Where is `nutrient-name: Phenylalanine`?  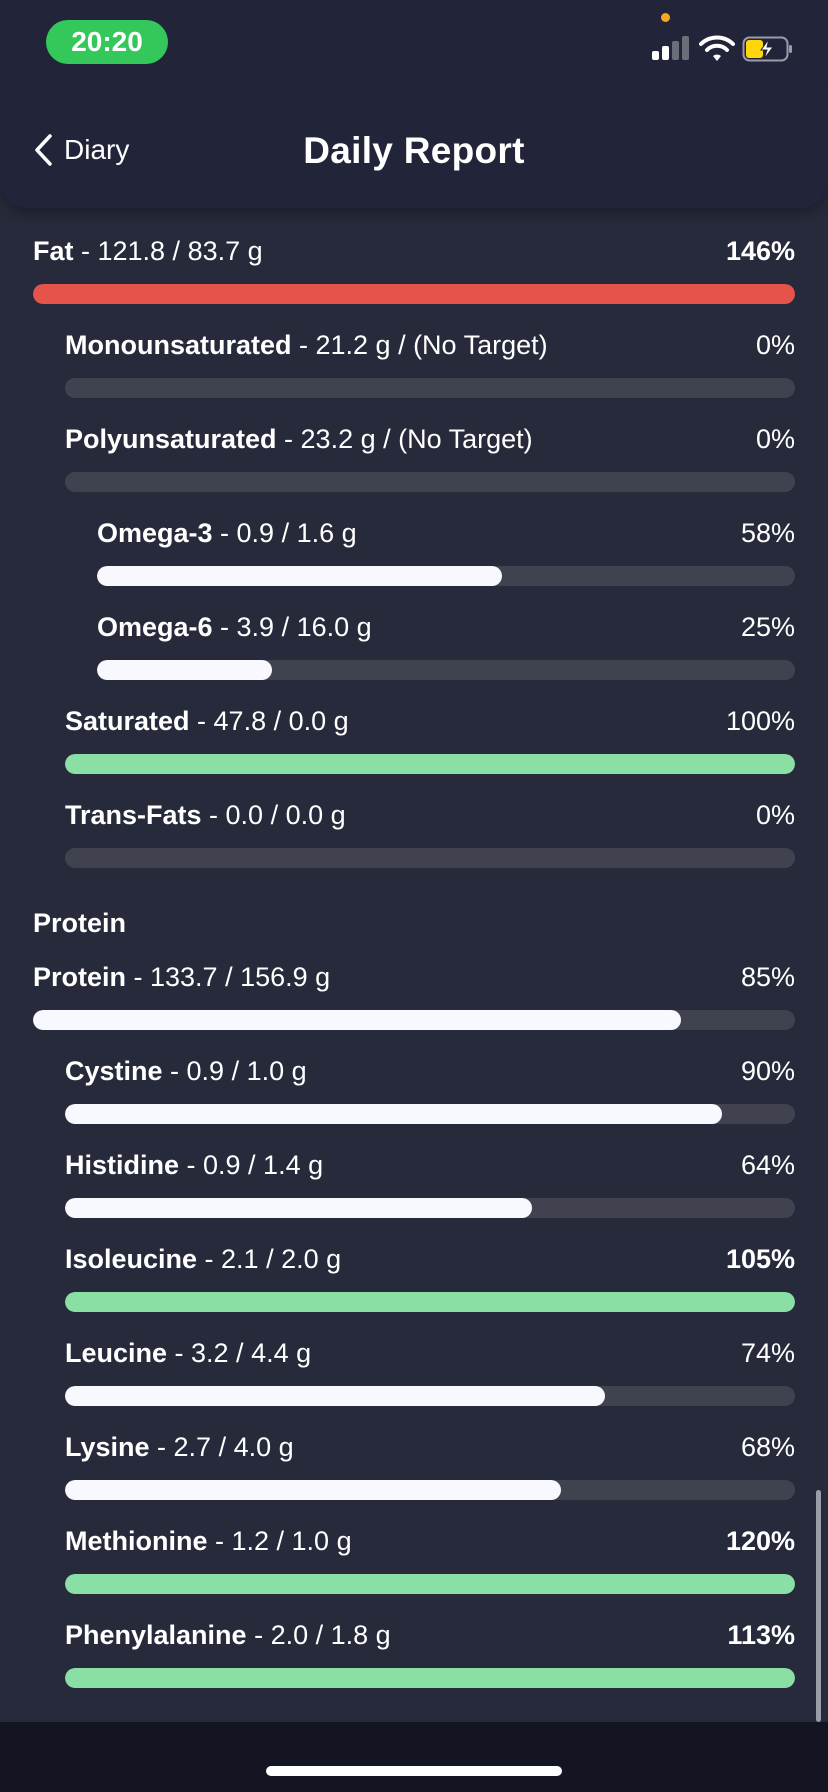
nutrient-name: Phenylalanine is located at coordinates (156, 1635).